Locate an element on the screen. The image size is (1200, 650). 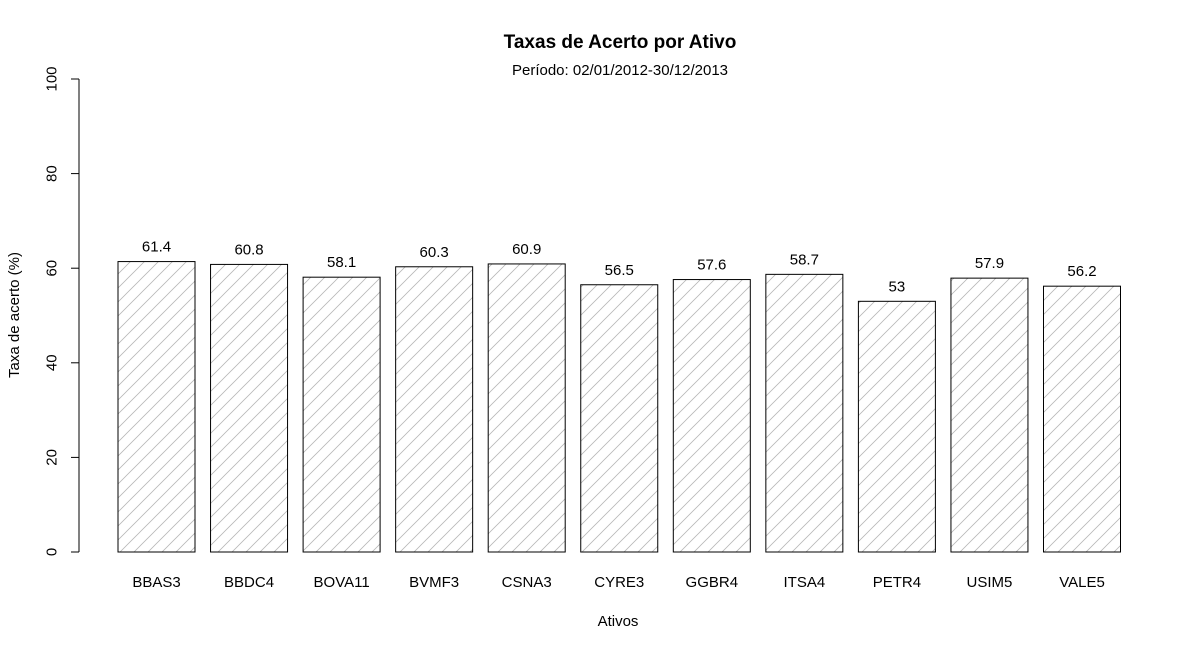
x-tick-label: BVMF3 is located at coordinates (434, 582).